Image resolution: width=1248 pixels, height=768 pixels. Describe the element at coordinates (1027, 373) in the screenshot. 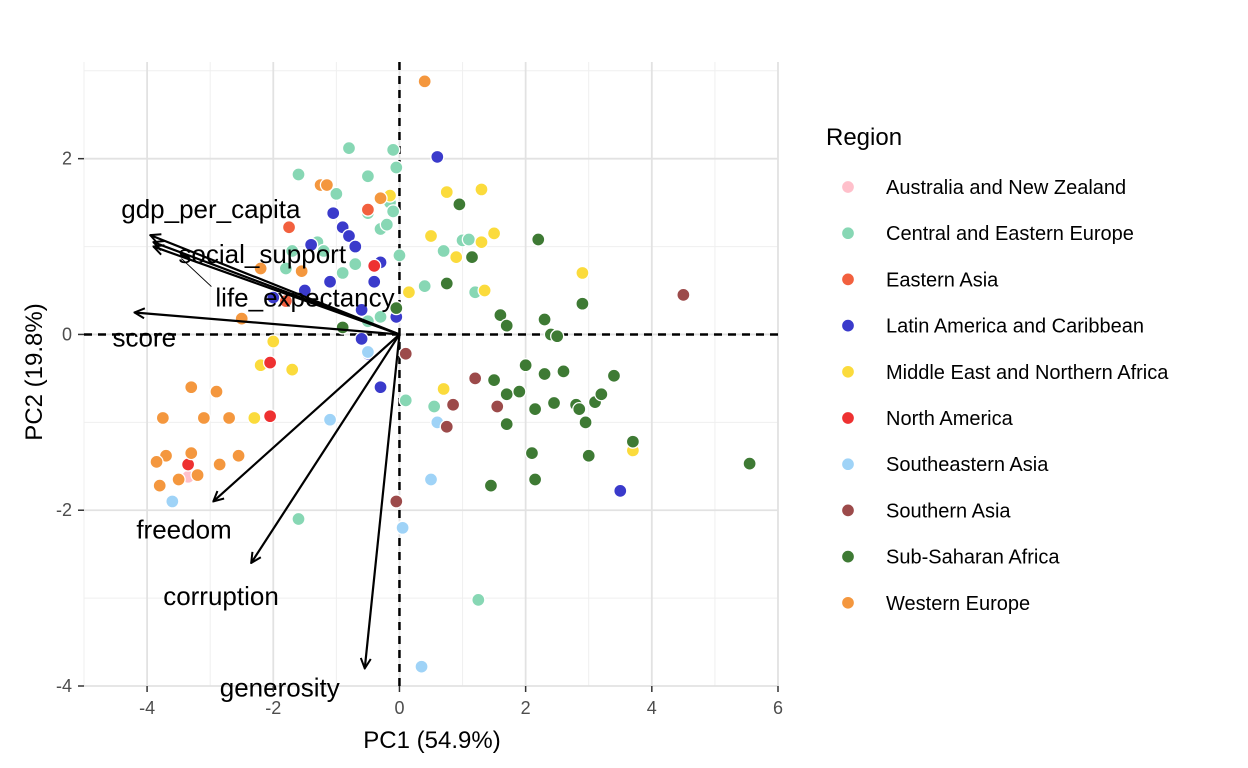

I see `legend-label: Middle East and Northern Africa` at that location.